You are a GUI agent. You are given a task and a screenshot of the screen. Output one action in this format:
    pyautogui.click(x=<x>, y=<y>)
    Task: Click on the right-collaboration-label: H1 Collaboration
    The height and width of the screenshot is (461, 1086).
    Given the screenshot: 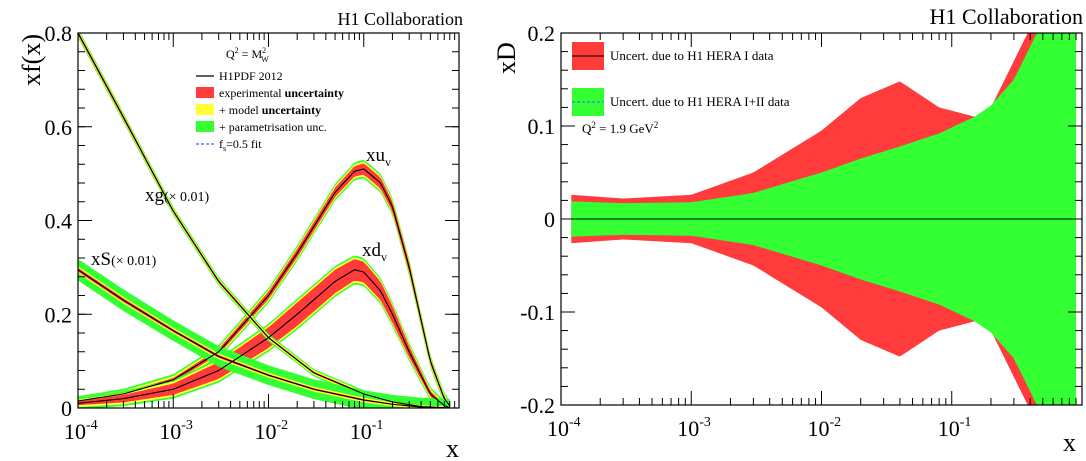 What is the action you would take?
    pyautogui.click(x=1006, y=16)
    